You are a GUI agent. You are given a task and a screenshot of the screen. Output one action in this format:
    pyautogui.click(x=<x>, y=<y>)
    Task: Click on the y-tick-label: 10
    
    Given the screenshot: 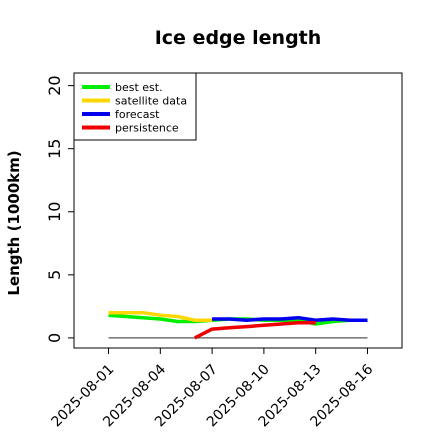 What is the action you would take?
    pyautogui.click(x=54, y=212)
    